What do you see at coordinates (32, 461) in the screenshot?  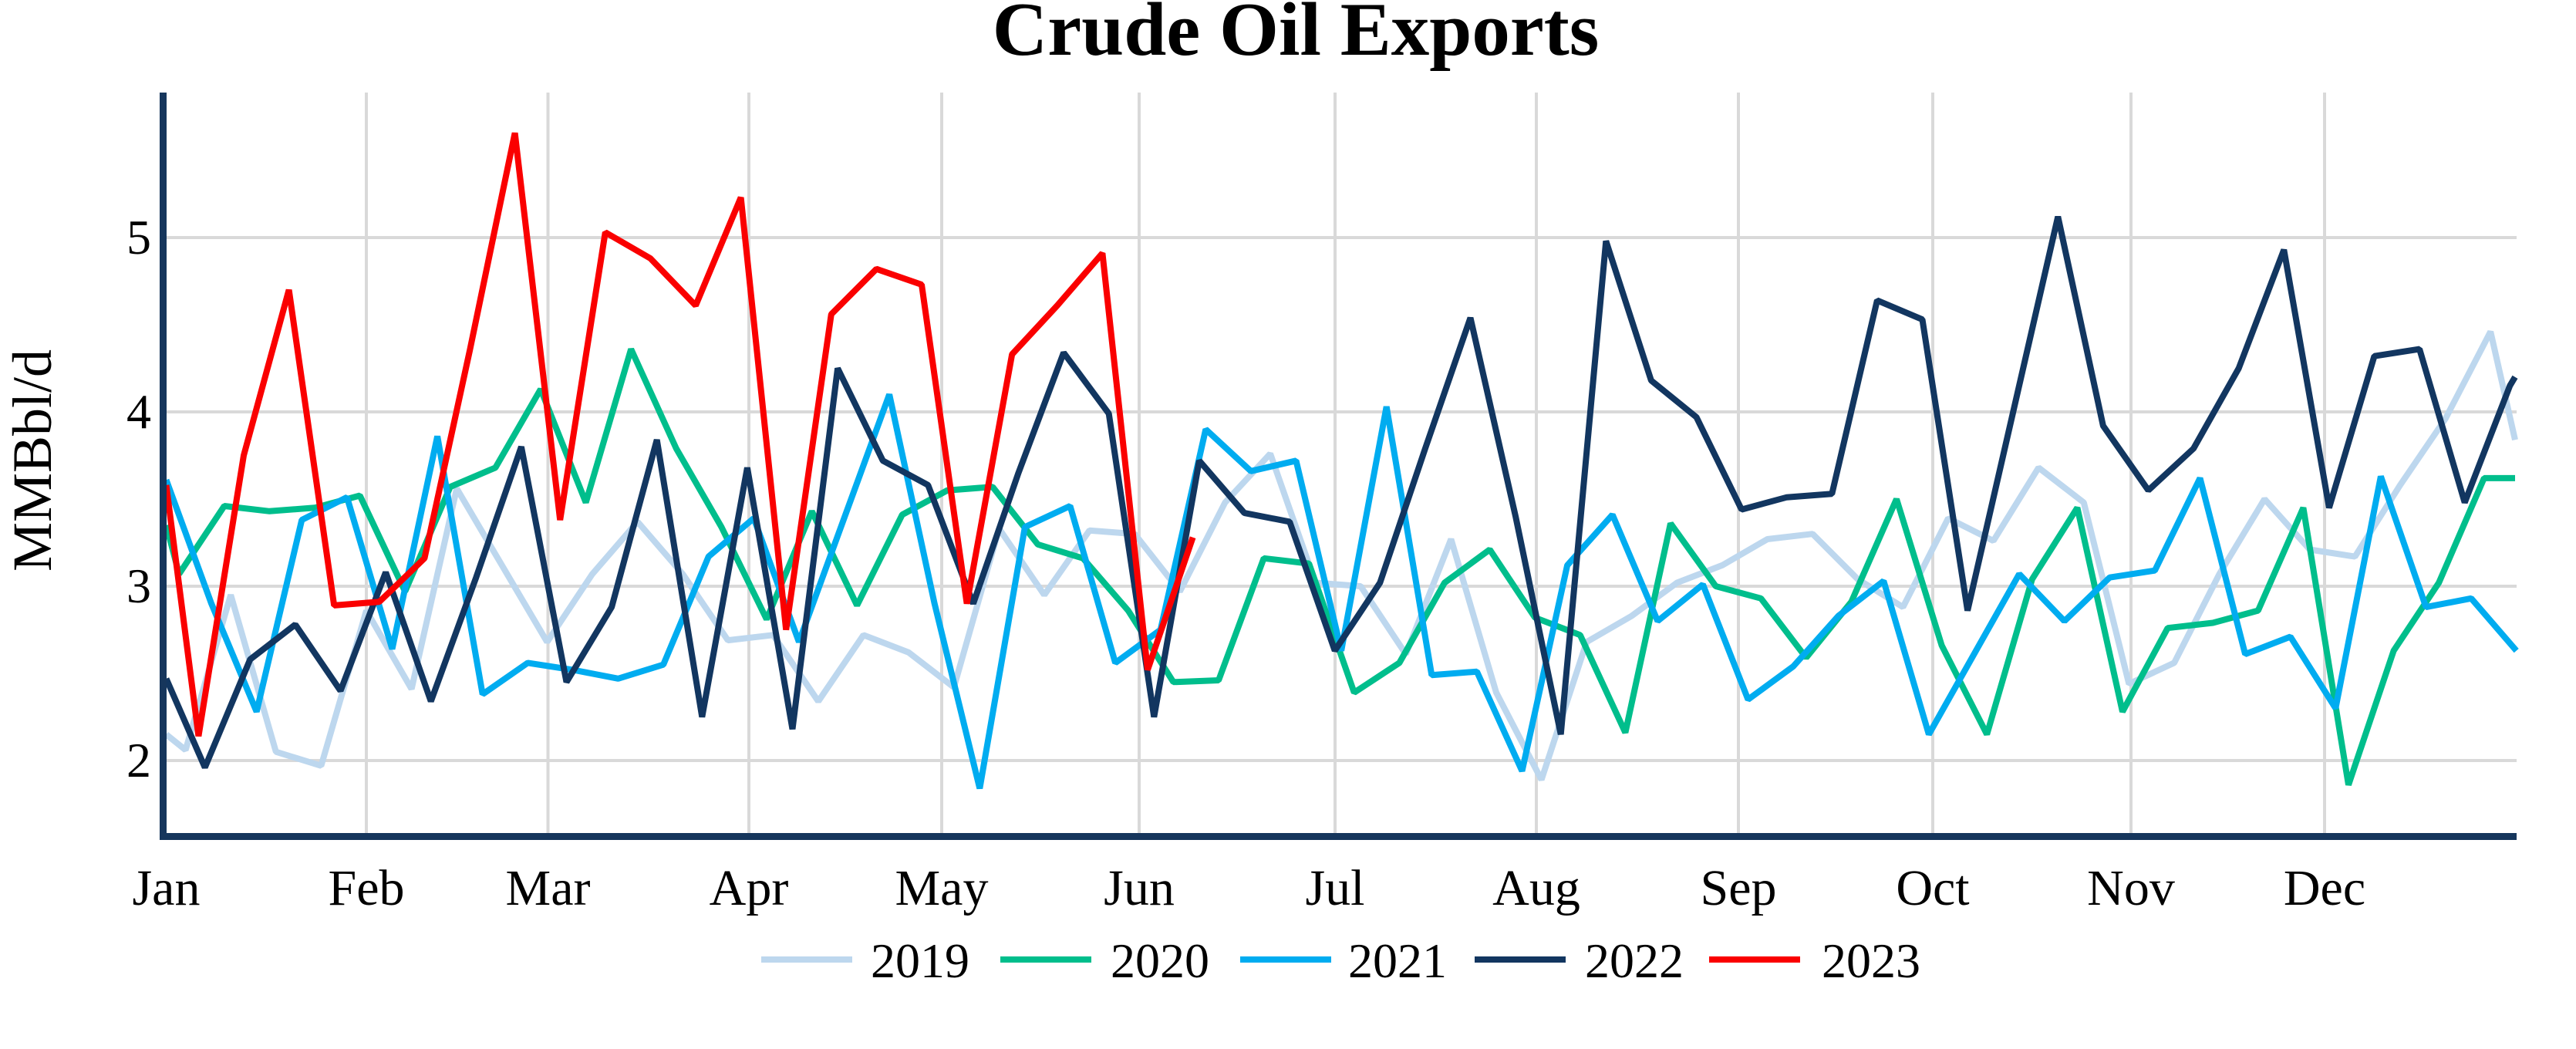 I see `svg-text: MMBbl/d` at bounding box center [32, 461].